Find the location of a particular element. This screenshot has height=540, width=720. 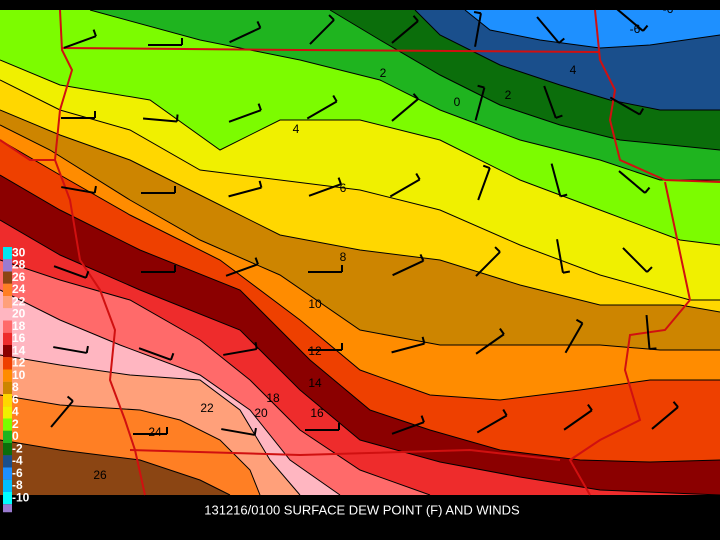

legend-label: 20 is located at coordinates (19, 314).